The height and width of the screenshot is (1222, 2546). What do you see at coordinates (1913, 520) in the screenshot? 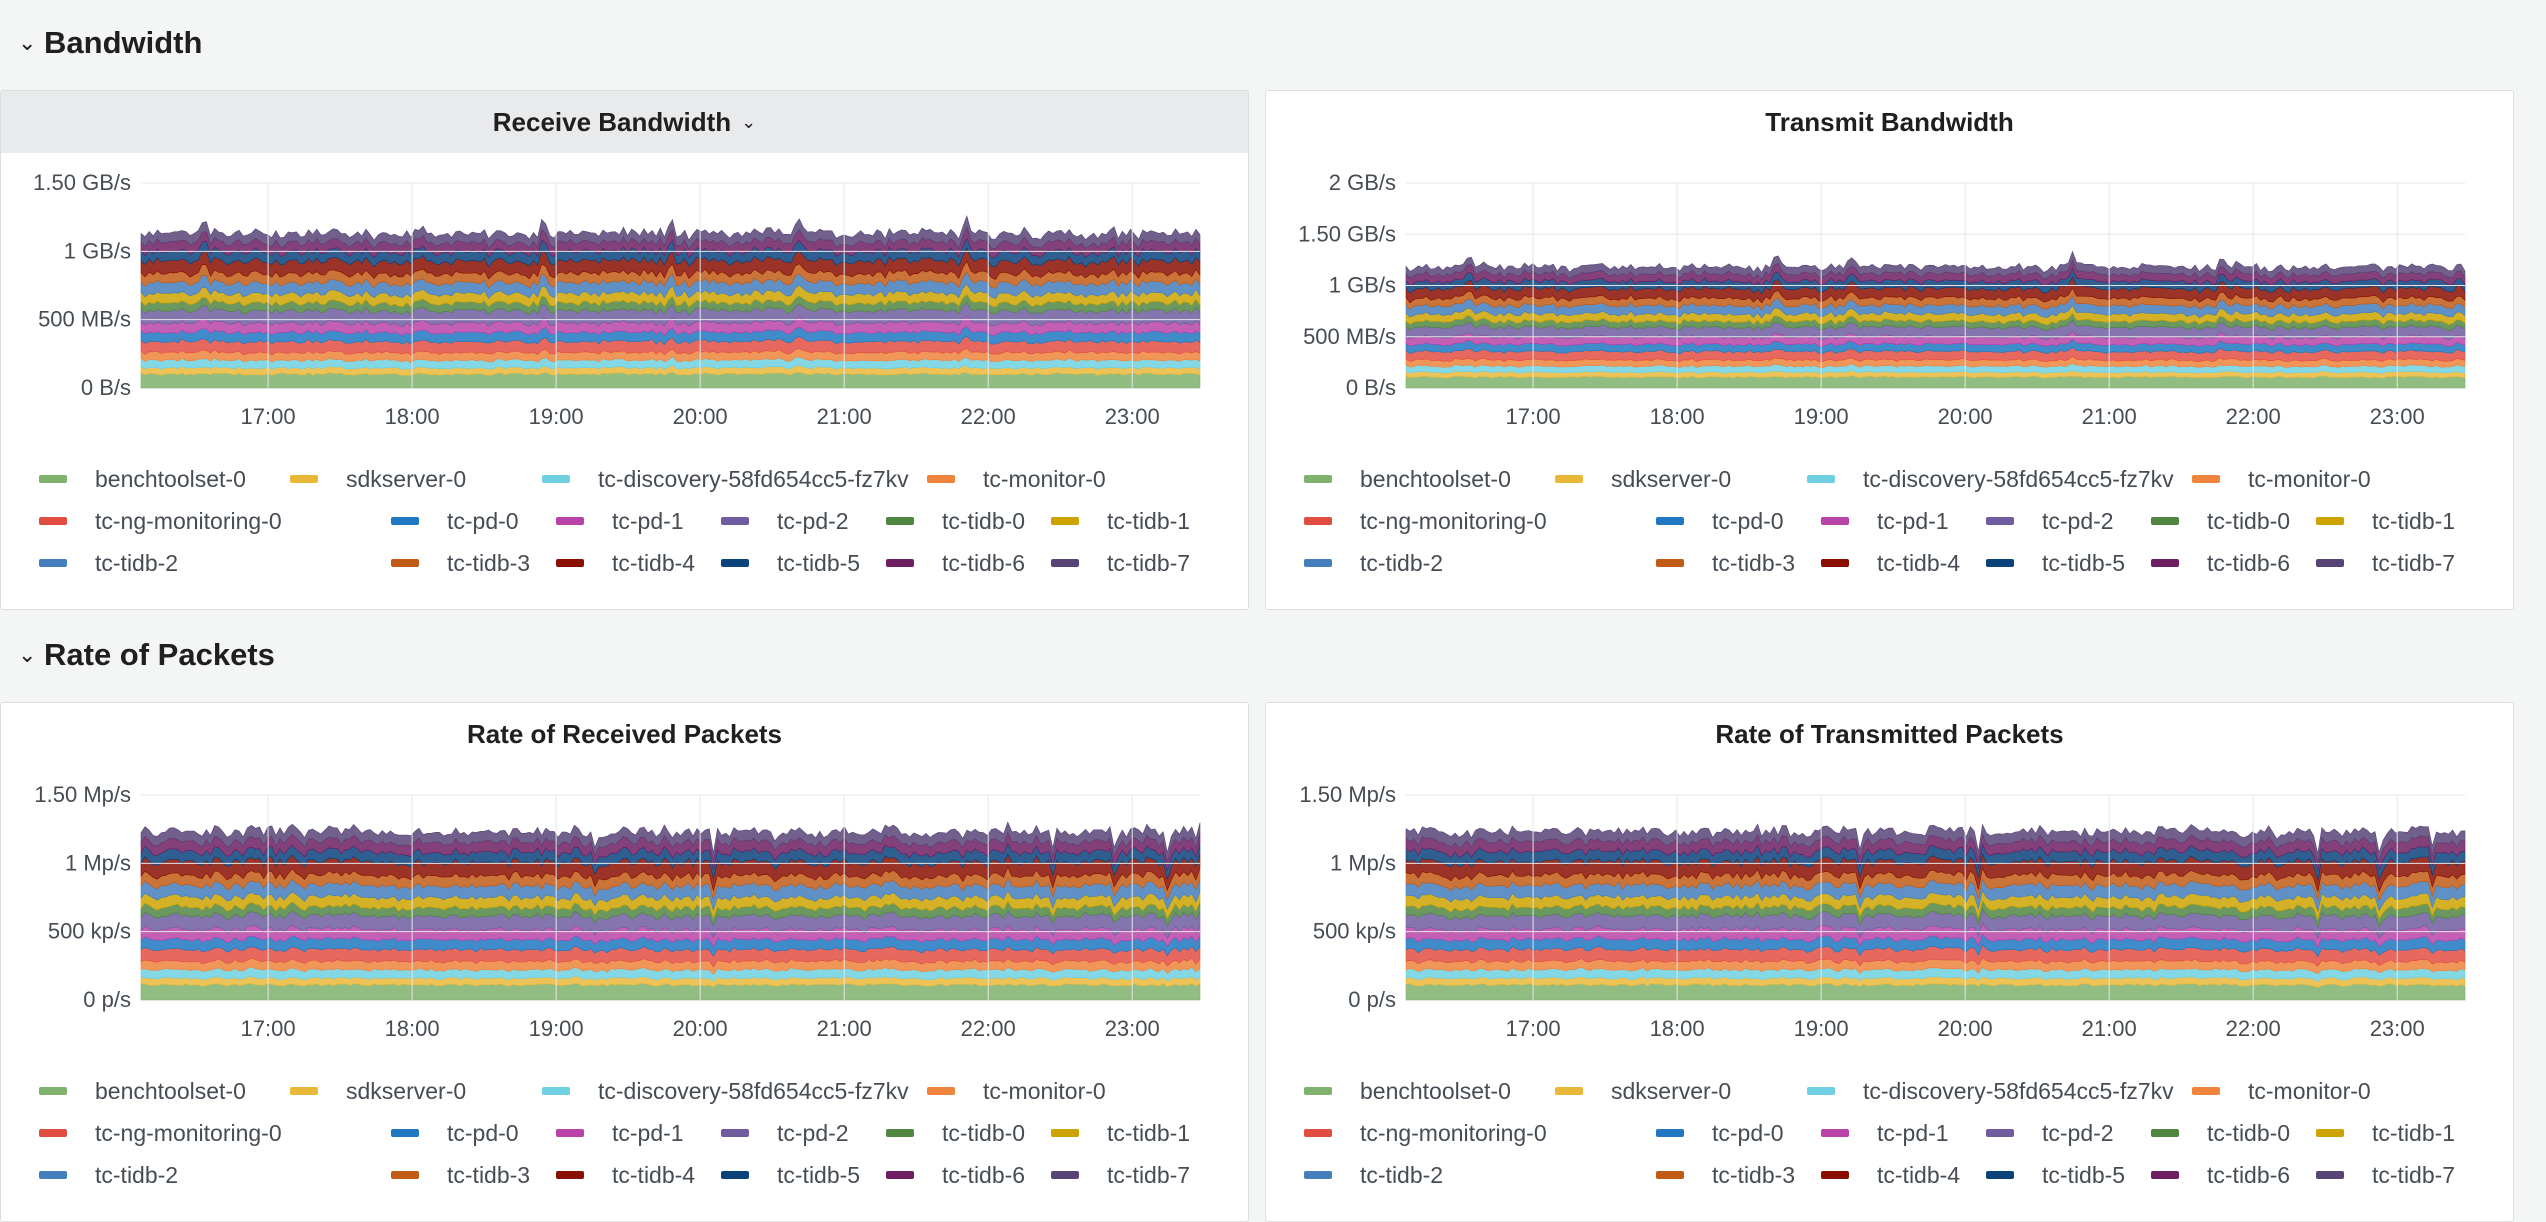
I see `legend-label: tc-pd-1` at bounding box center [1913, 520].